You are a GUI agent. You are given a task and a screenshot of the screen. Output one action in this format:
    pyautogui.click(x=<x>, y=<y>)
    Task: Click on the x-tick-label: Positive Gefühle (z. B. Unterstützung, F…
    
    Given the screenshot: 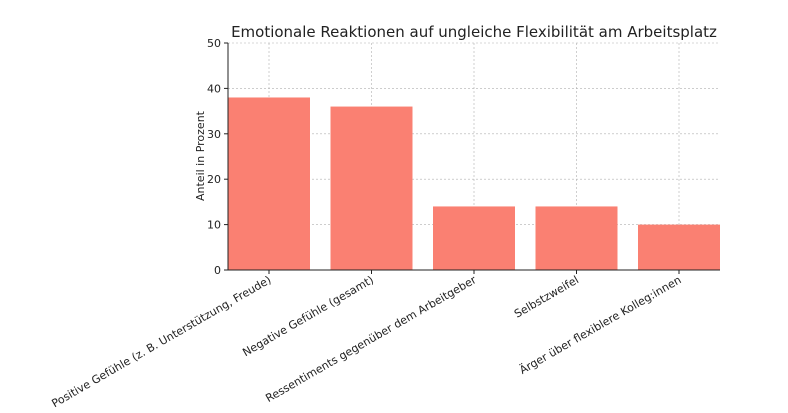 What is the action you would take?
    pyautogui.click(x=161, y=341)
    